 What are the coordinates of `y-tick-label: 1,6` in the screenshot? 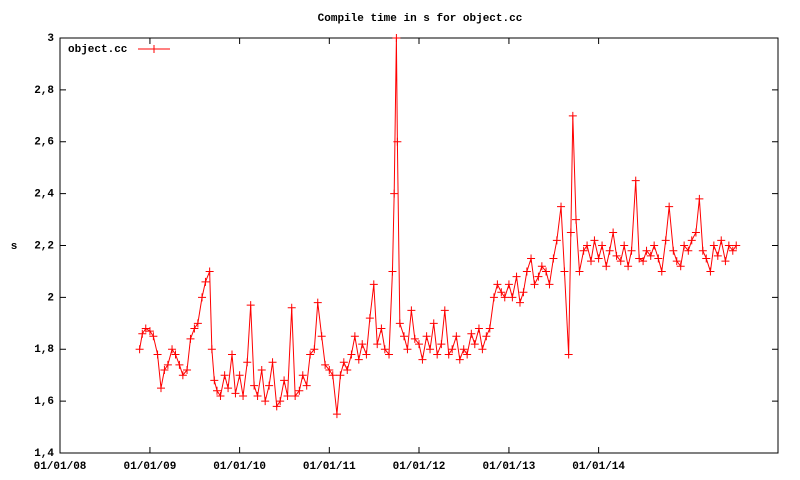 It's located at (44, 402).